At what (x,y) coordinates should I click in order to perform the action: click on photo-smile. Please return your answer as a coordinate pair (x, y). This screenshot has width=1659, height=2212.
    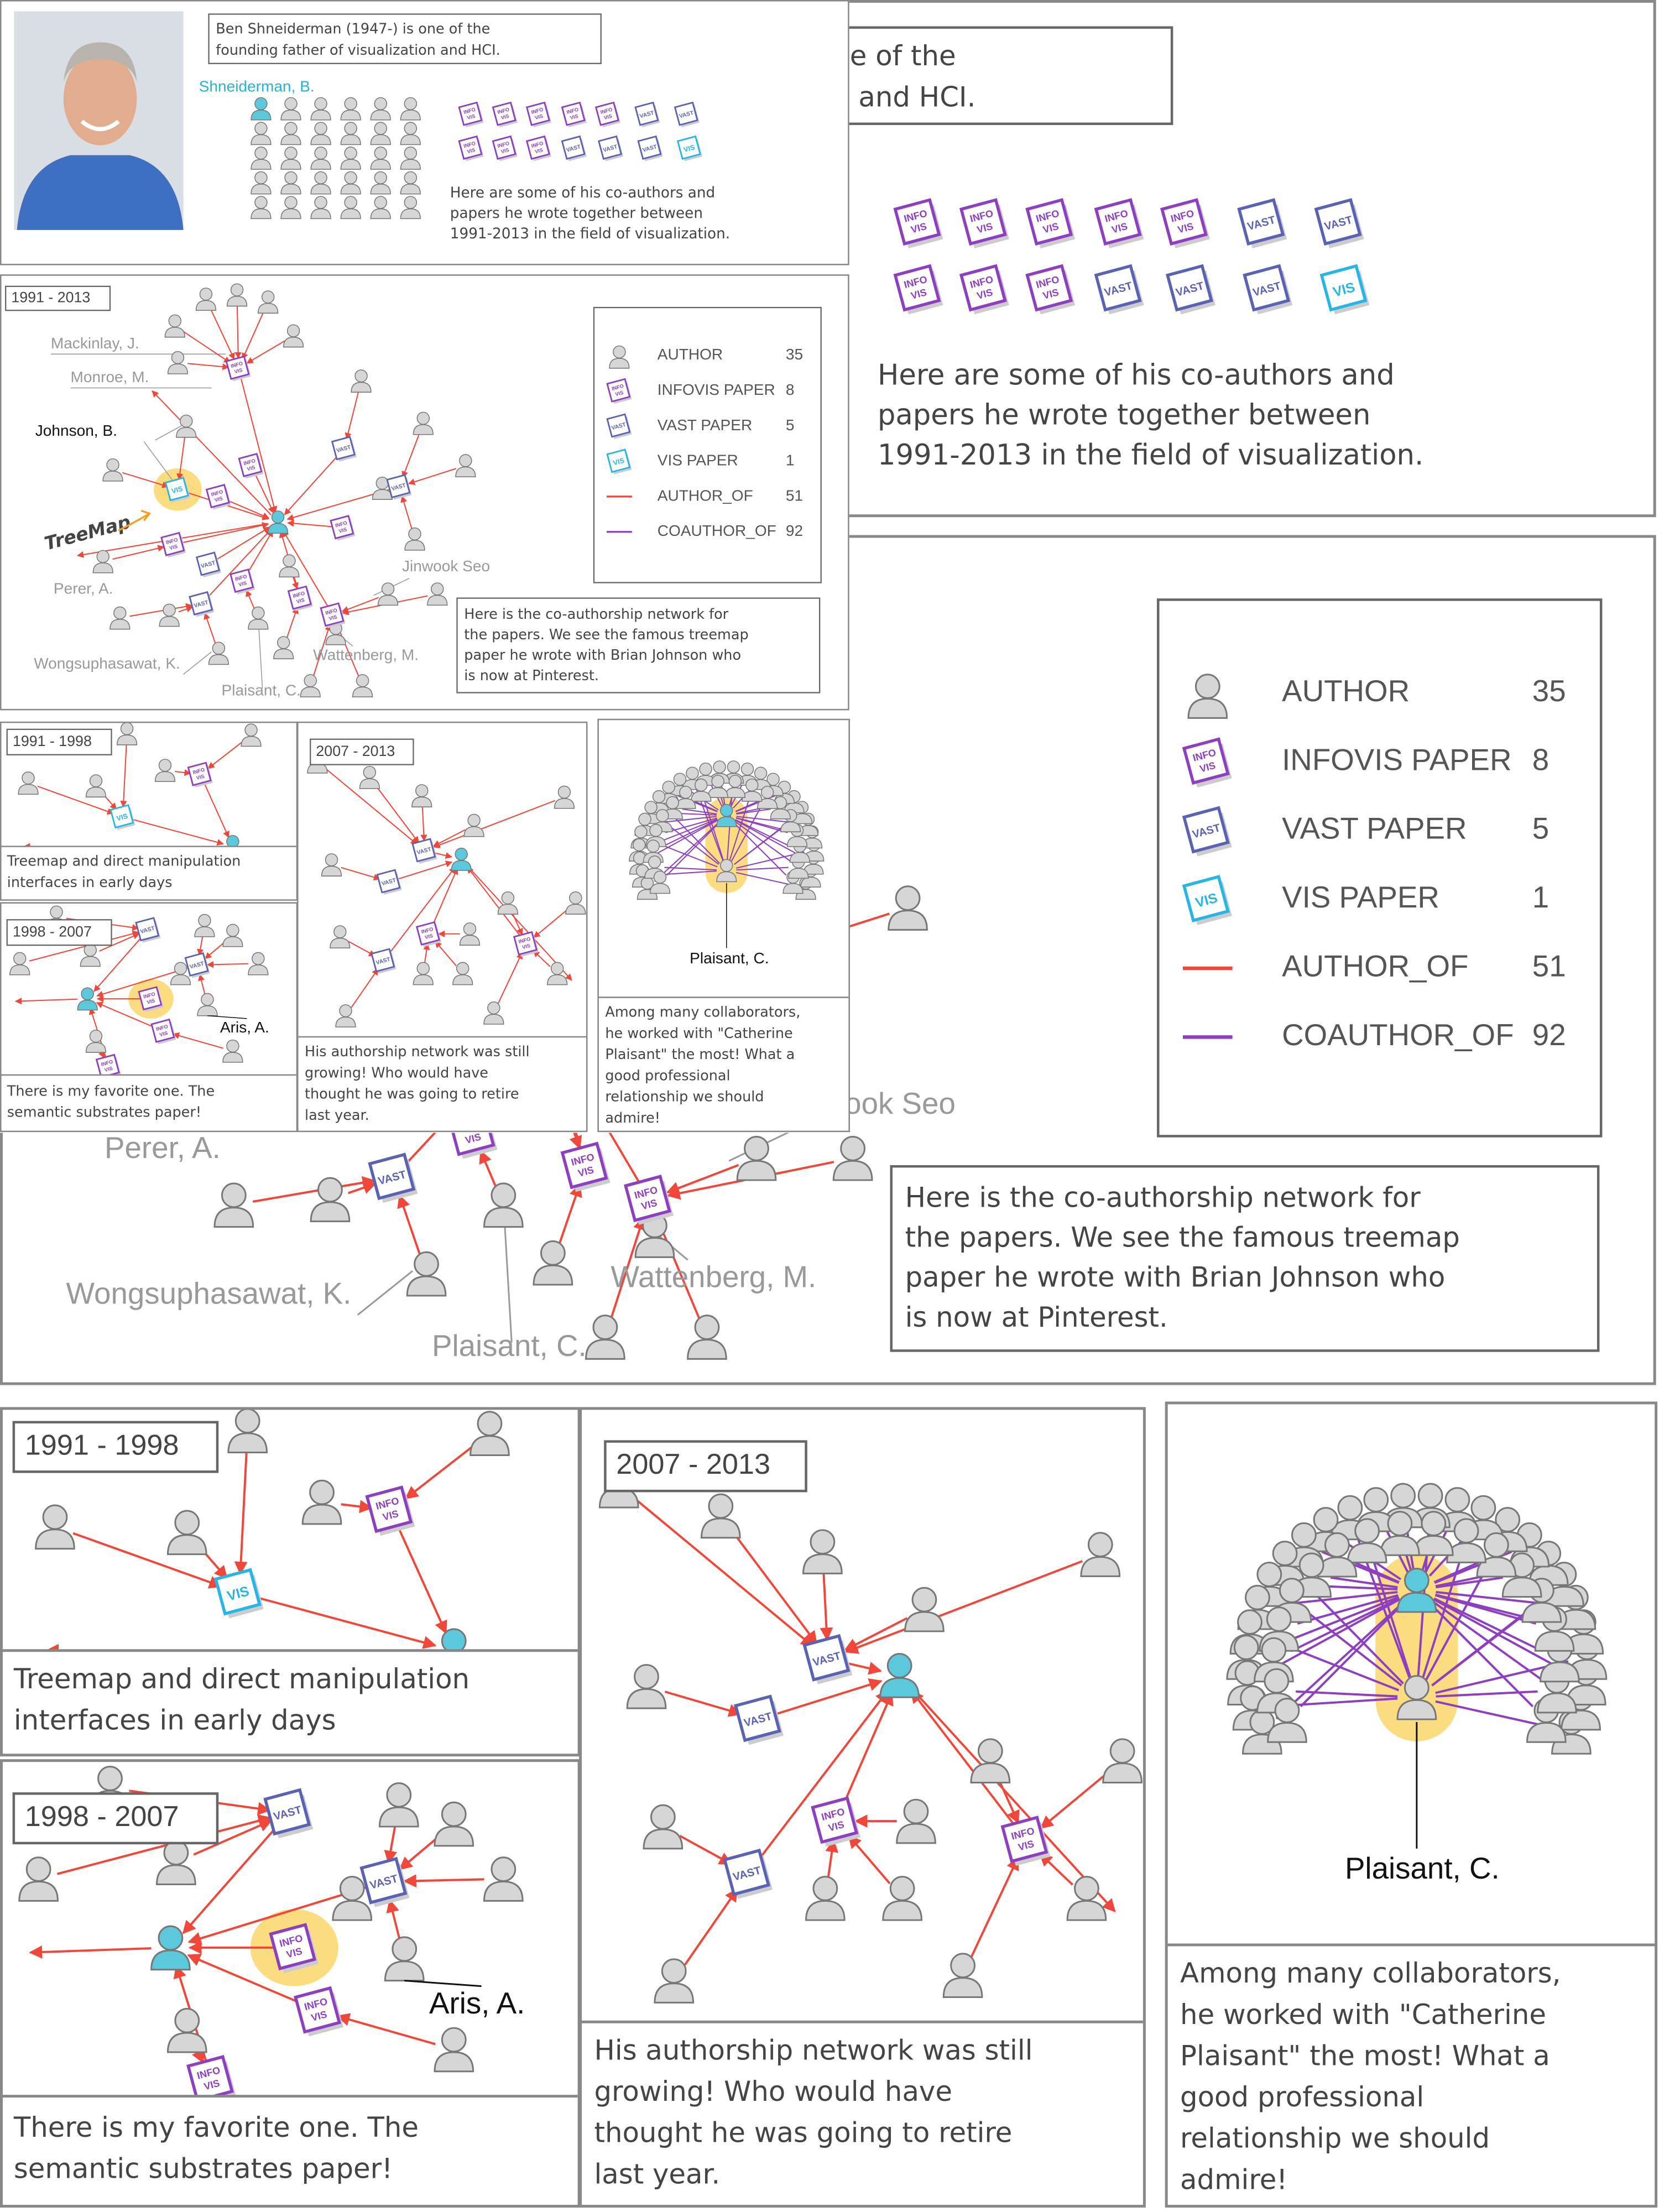
    Looking at the image, I should click on (100, 126).